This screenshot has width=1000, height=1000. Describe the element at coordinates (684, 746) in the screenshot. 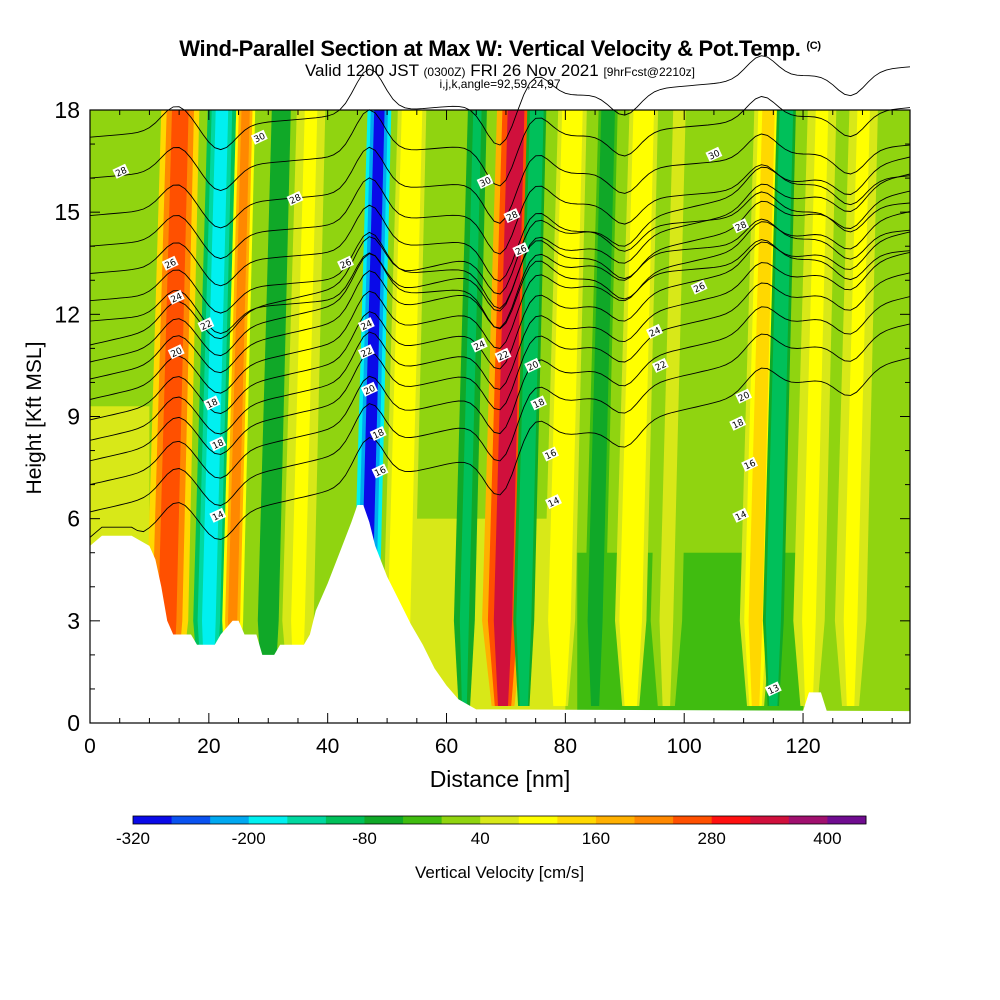

I see `x-tick-label: 100` at that location.